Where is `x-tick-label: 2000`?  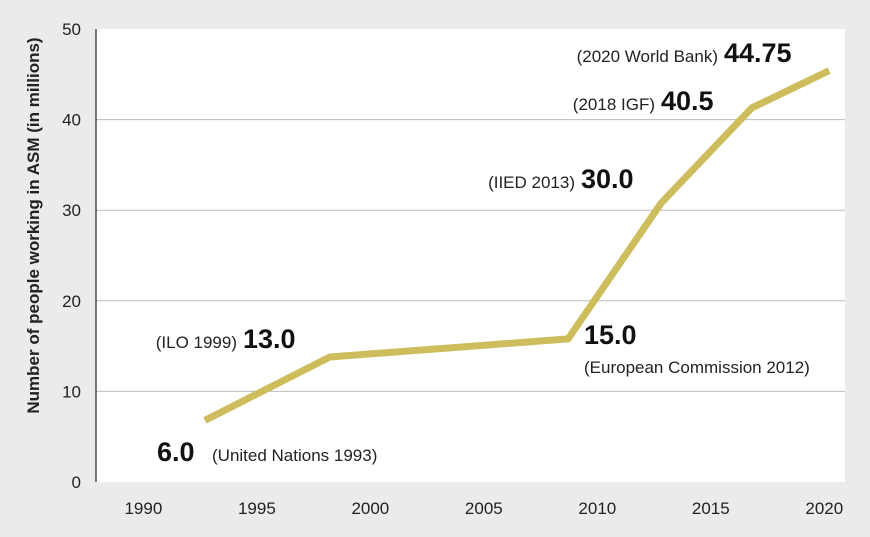 x-tick-label: 2000 is located at coordinates (370, 508).